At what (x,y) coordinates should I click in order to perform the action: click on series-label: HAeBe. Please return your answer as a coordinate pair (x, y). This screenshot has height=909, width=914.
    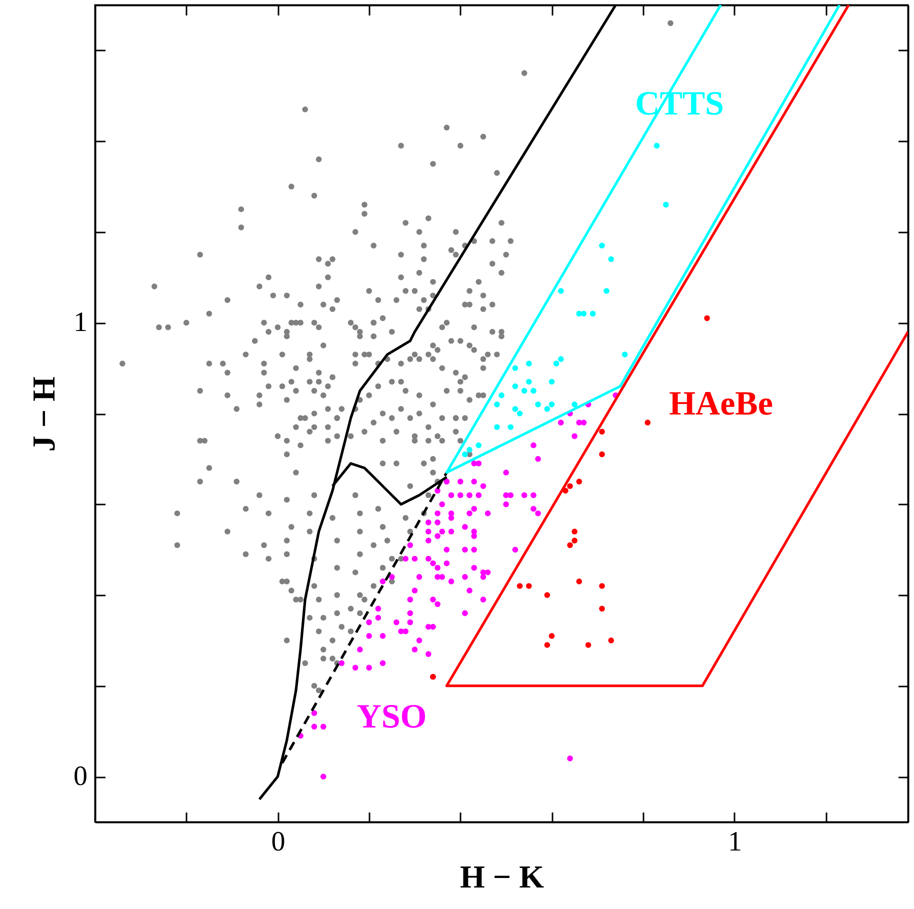
    Looking at the image, I should click on (721, 404).